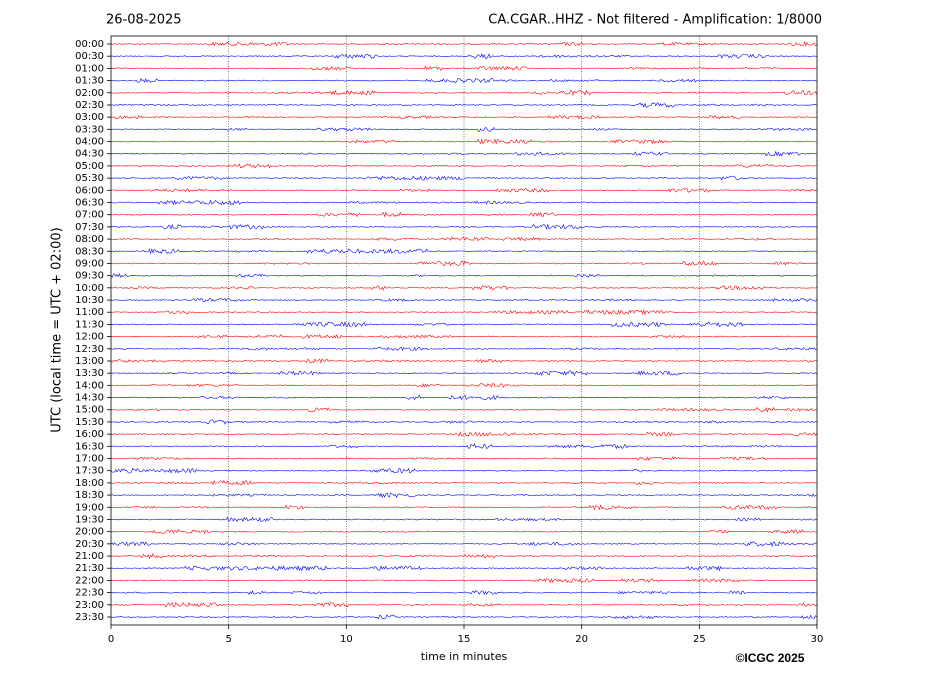 Image resolution: width=927 pixels, height=696 pixels. I want to click on x-axis-label: time in minutes, so click(464, 656).